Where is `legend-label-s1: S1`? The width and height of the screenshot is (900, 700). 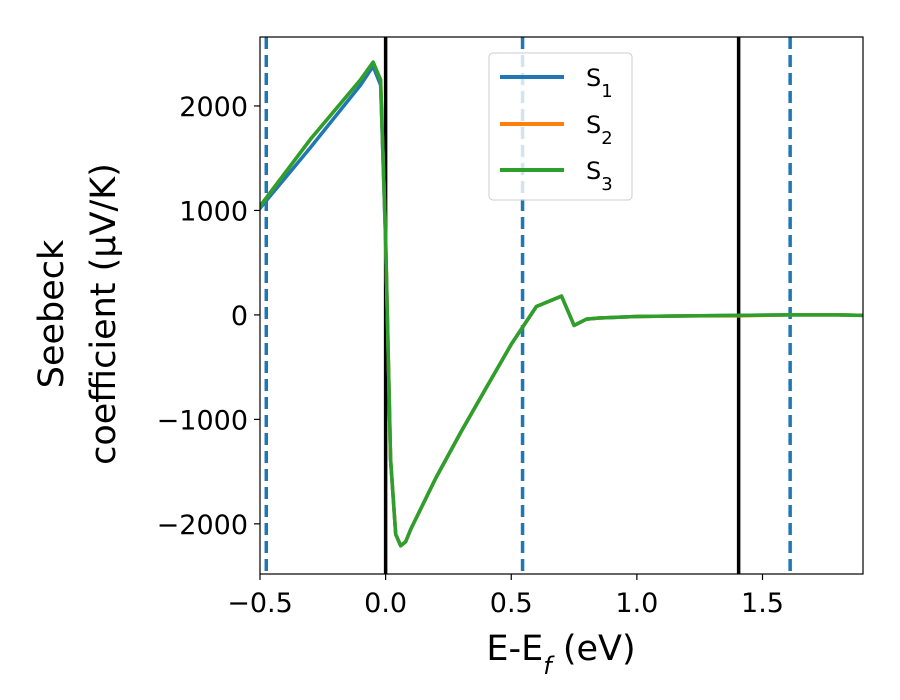 legend-label-s1: S1 is located at coordinates (599, 83).